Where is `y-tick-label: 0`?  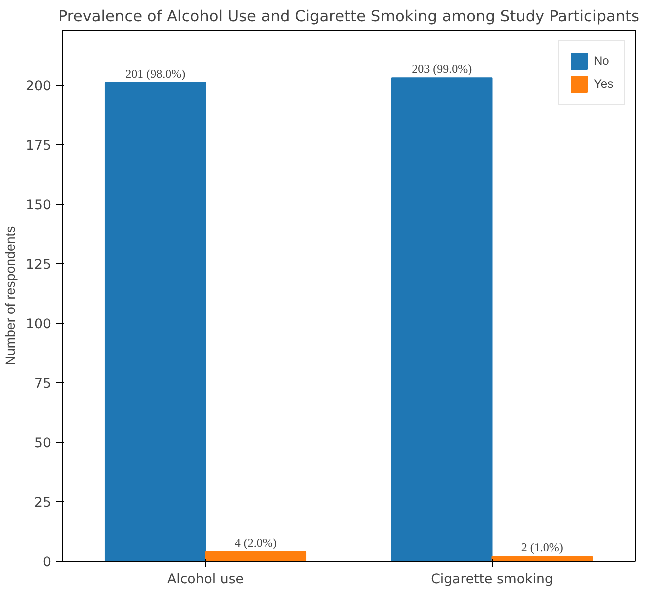 y-tick-label: 0 is located at coordinates (47, 563).